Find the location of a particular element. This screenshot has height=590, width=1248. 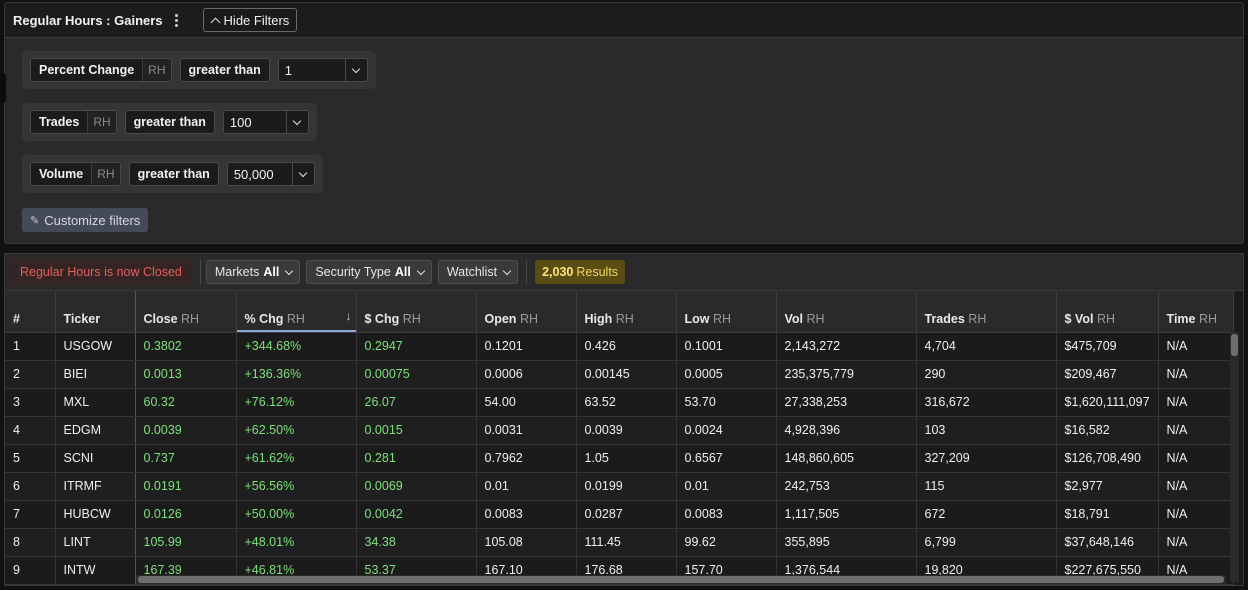

watchlist-dropdown: Watchlist is located at coordinates (478, 272).